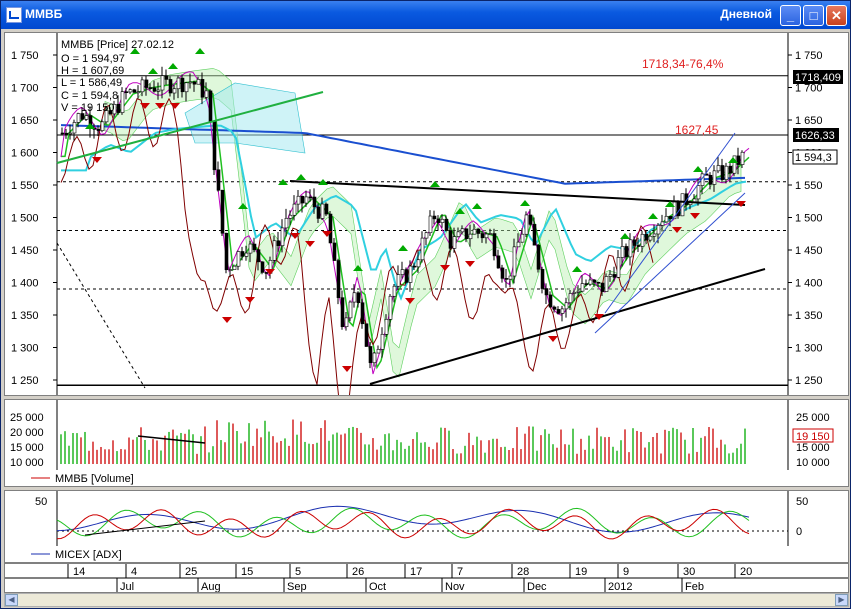 The height and width of the screenshot is (609, 851). Describe the element at coordinates (416, 572) in the screenshot. I see `date-day-label: 17` at that location.